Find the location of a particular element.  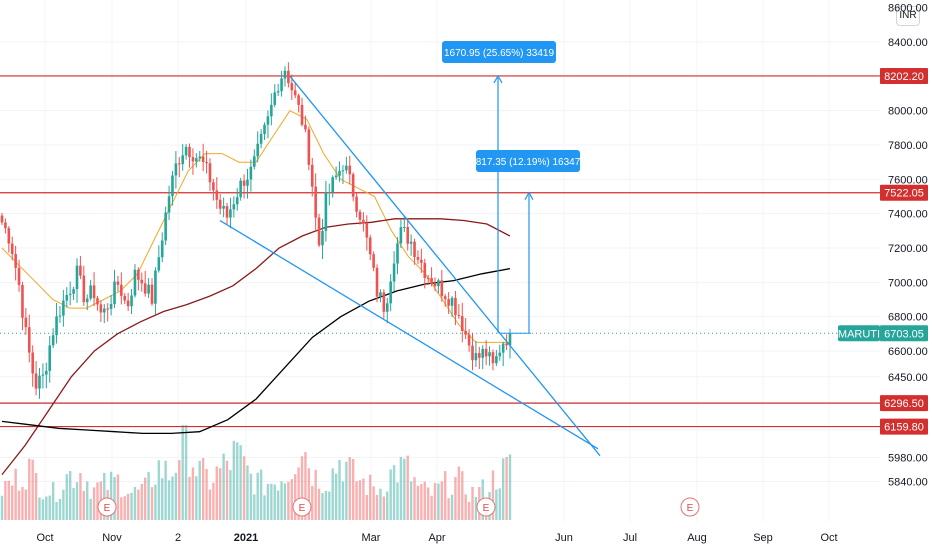

y-tick-label: 8600.00 is located at coordinates (908, 9).